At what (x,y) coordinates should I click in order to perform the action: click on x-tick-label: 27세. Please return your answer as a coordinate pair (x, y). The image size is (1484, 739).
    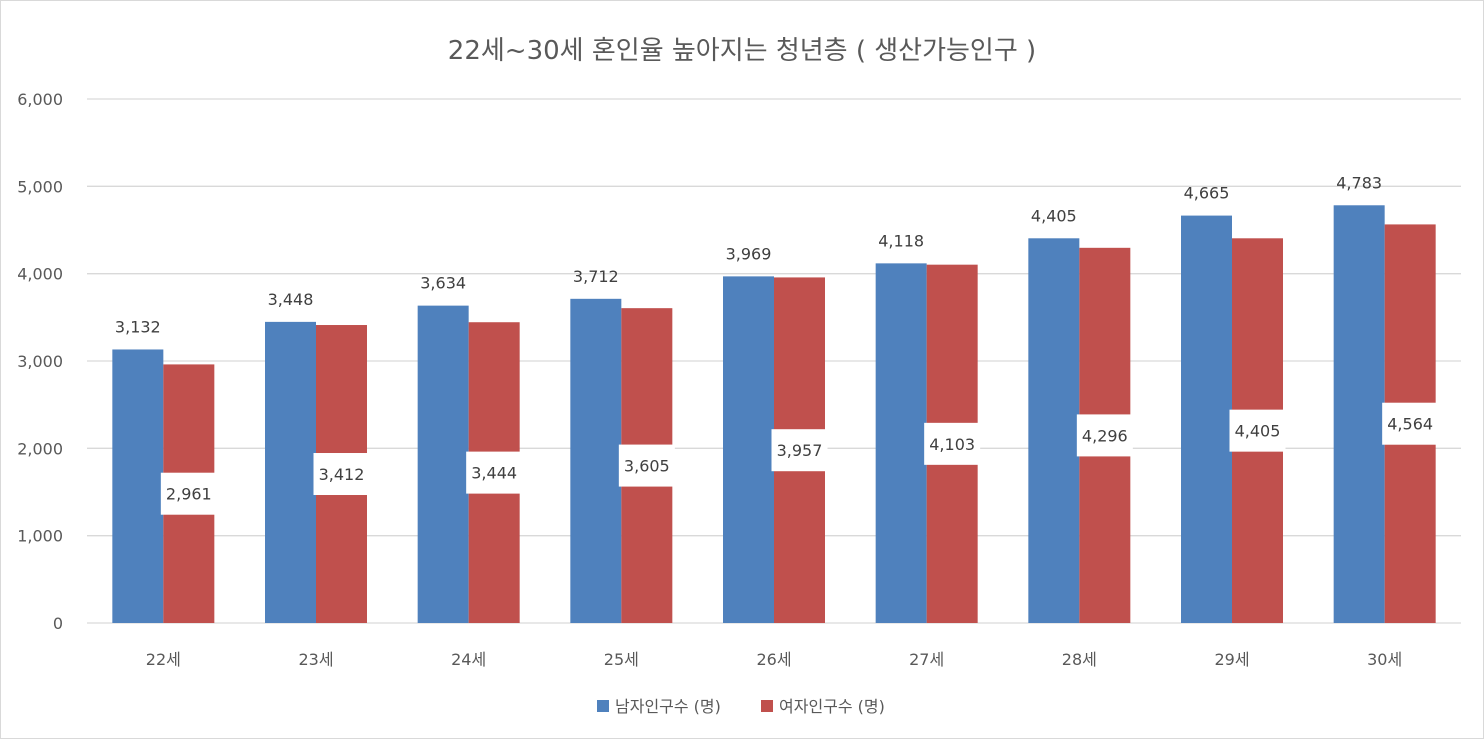
    Looking at the image, I should click on (926, 659).